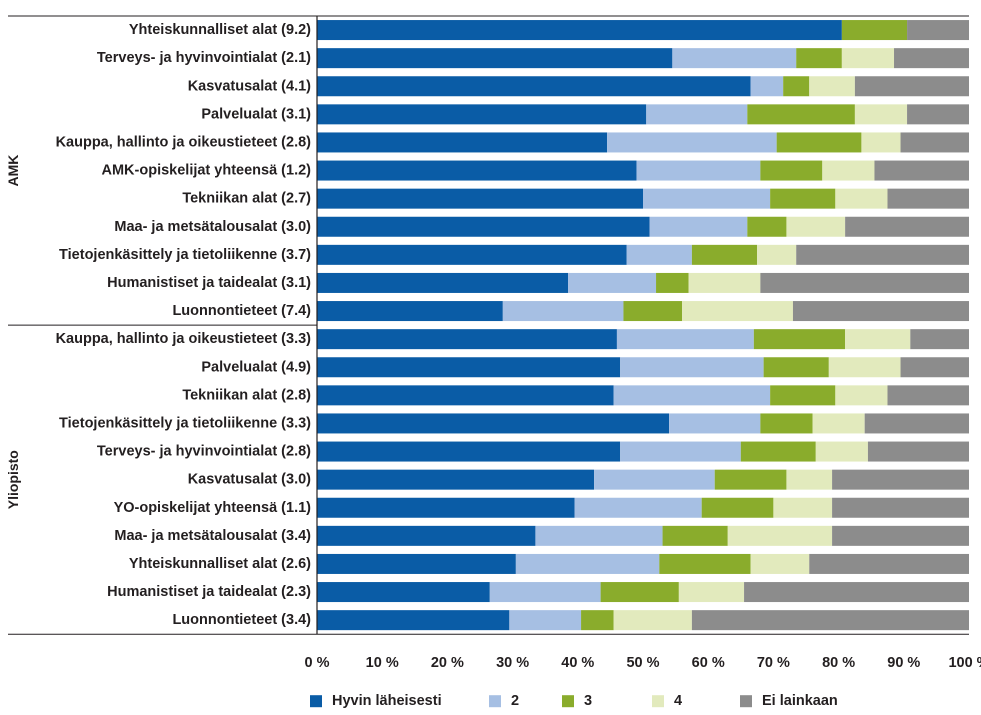 This screenshot has height=715, width=981. I want to click on x-tick-label: 100 %, so click(964, 663).